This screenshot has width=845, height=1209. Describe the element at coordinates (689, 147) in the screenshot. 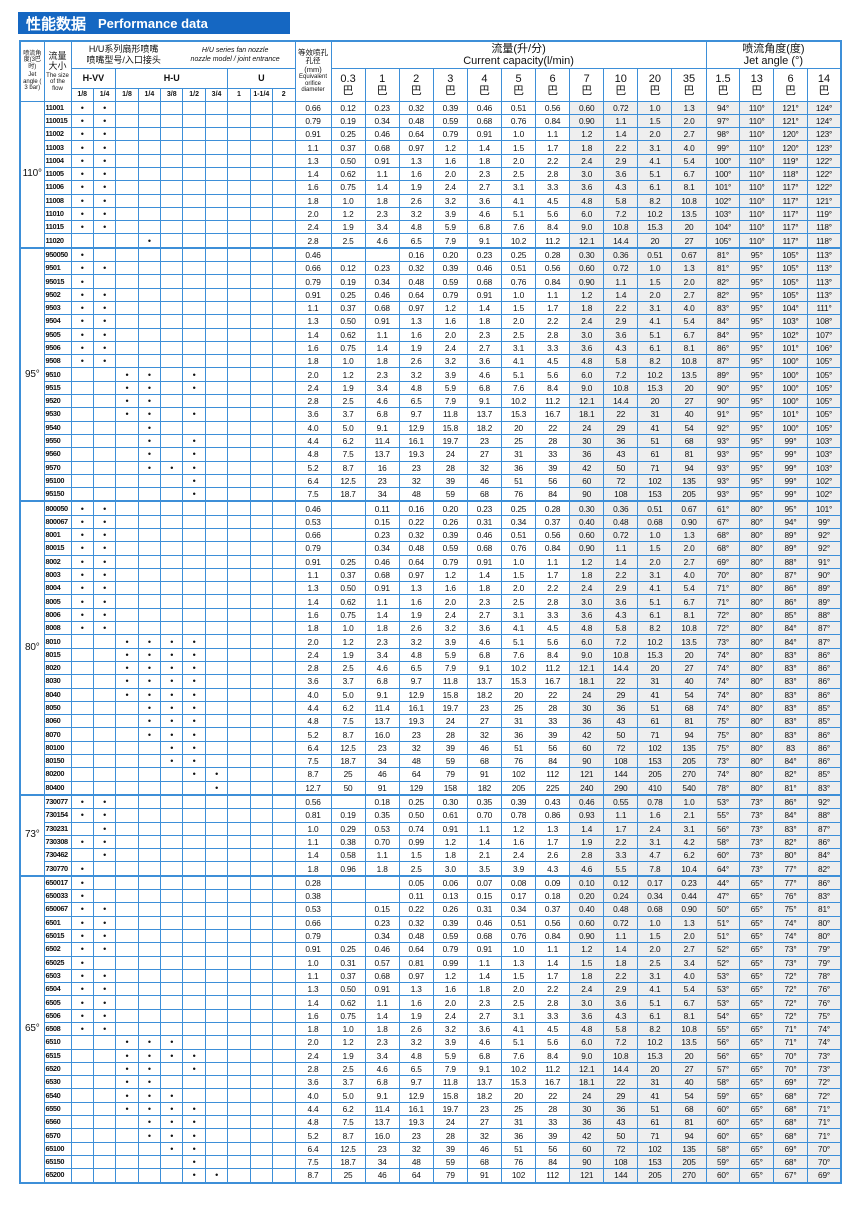

I see `flow-cell: 4.0` at that location.